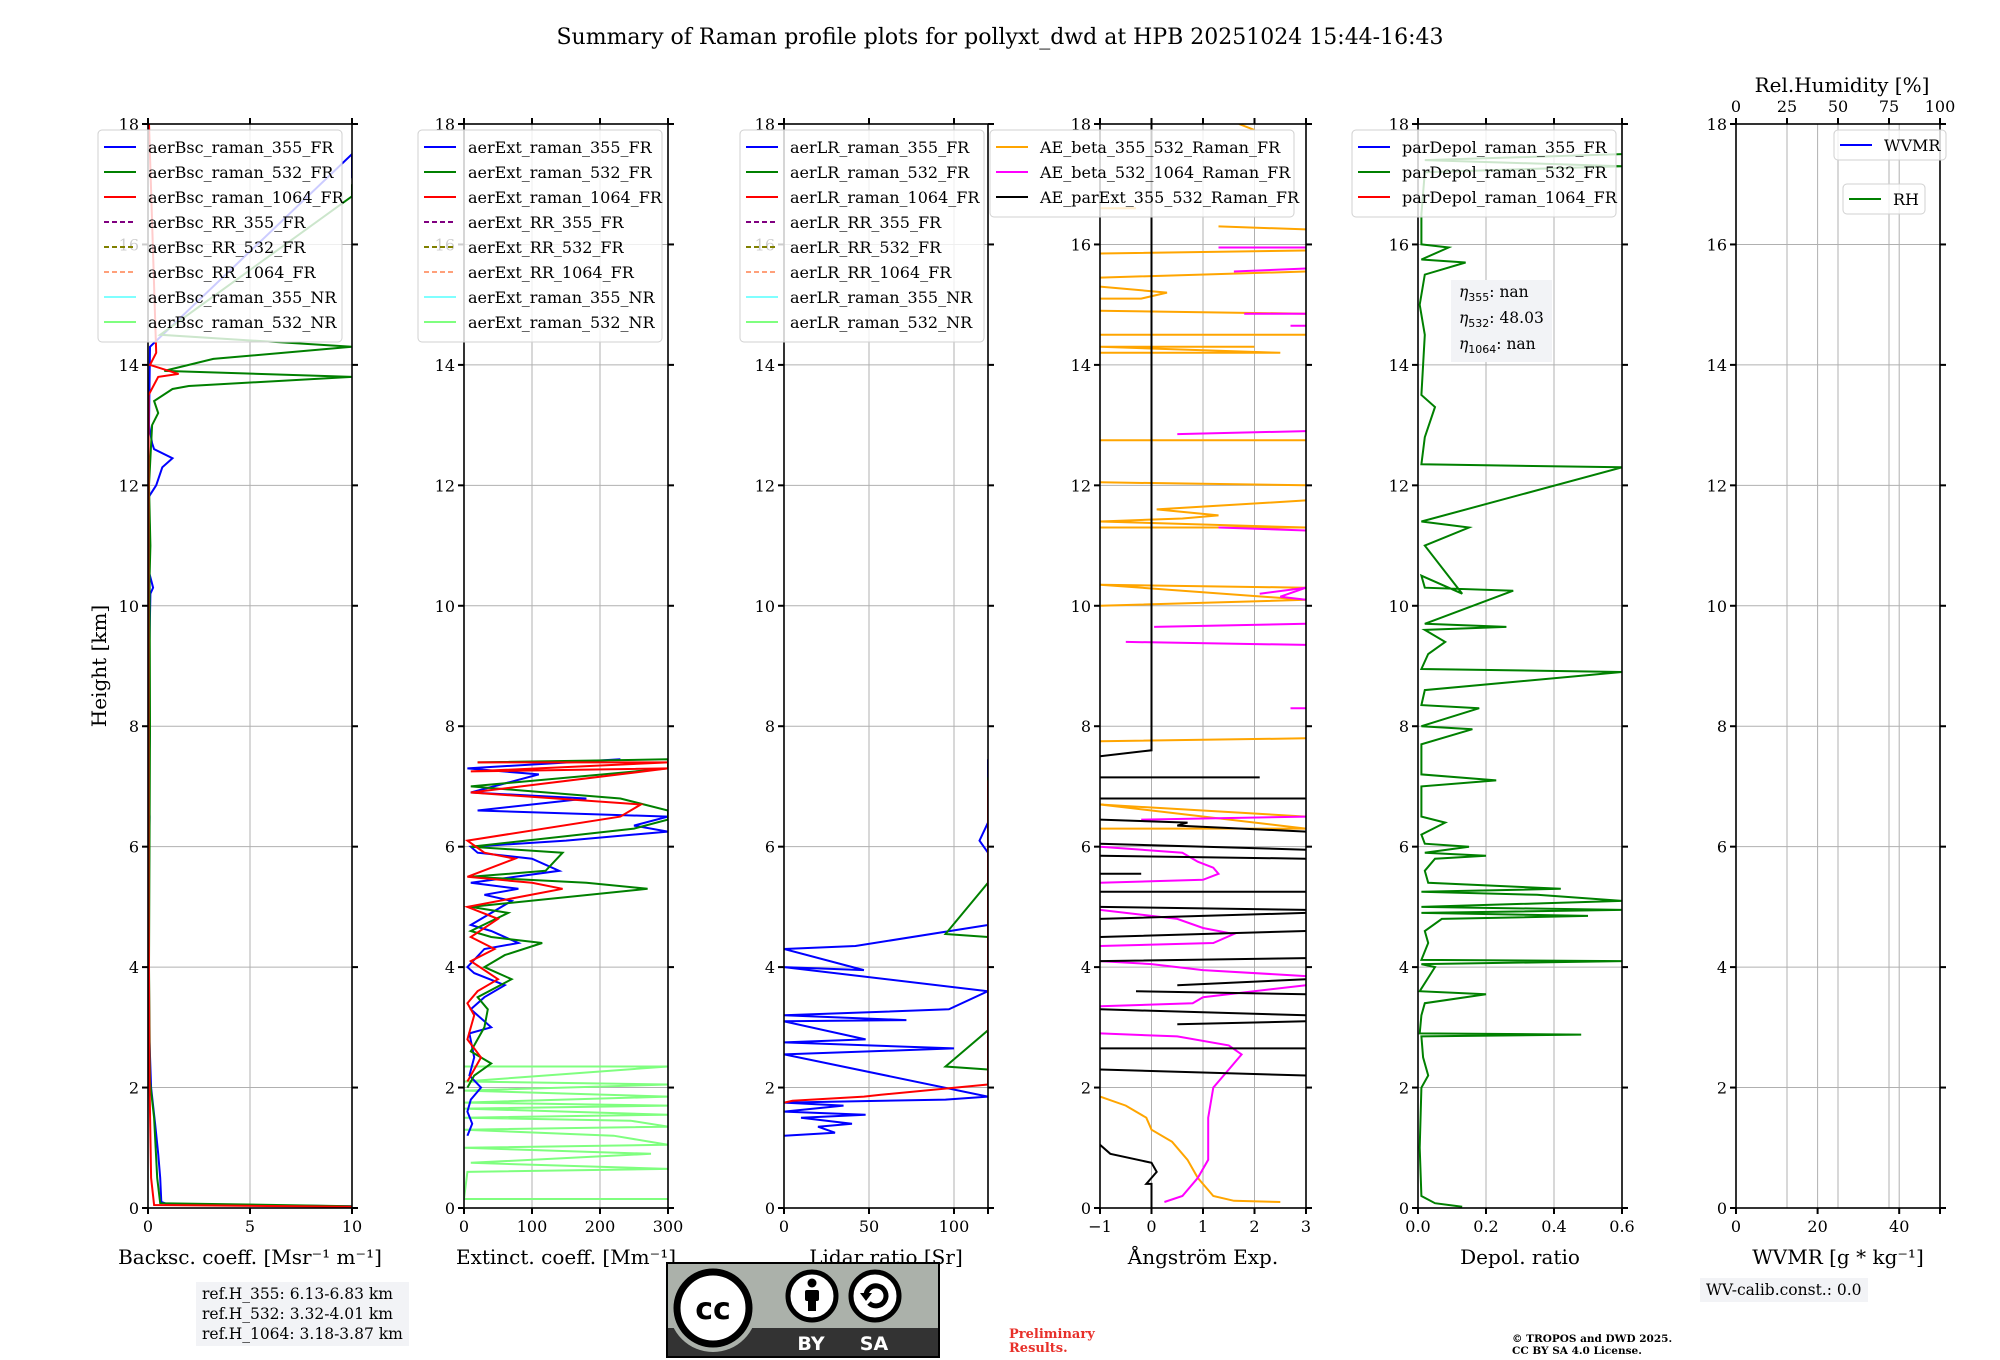  I want to click on x-tick-label: 1, so click(1203, 1226).